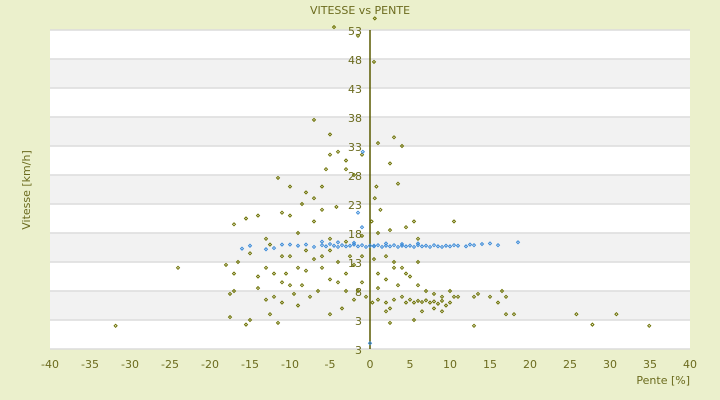 This screenshot has width=720, height=400. What do you see at coordinates (330, 364) in the screenshot?
I see `x-tick-label: -5` at bounding box center [330, 364].